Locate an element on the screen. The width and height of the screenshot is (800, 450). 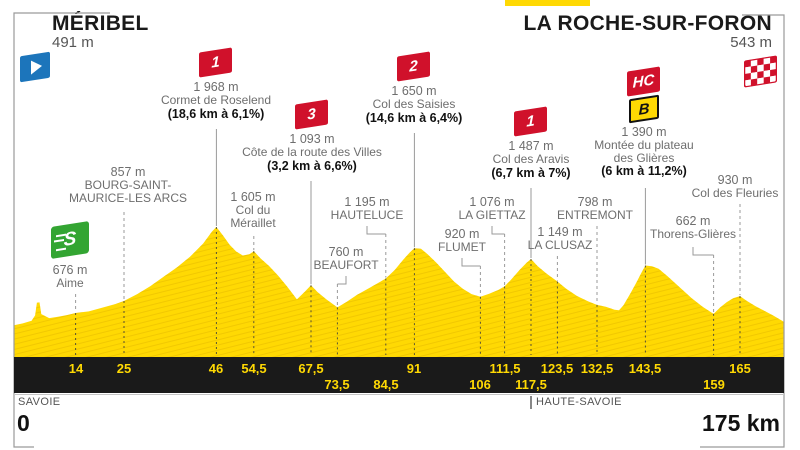
category-hc-flag-icon: HC is located at coordinates (643, 81).